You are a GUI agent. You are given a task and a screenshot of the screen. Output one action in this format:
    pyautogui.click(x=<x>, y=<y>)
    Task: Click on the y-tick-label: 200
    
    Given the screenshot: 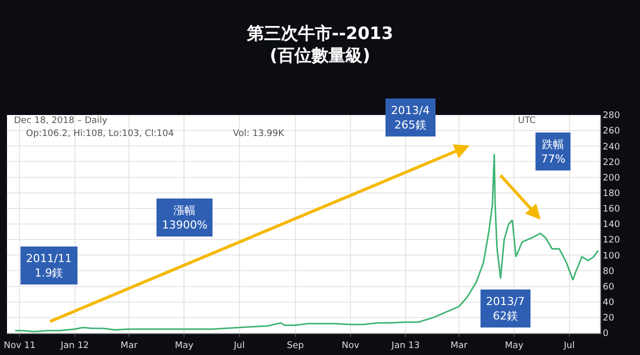 What is the action you would take?
    pyautogui.click(x=611, y=178)
    